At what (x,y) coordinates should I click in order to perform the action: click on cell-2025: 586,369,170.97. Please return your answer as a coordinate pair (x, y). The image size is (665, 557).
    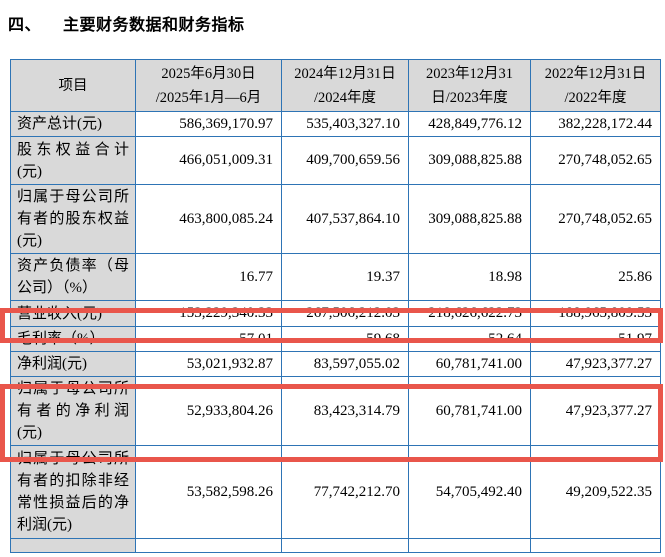
    Looking at the image, I should click on (208, 124).